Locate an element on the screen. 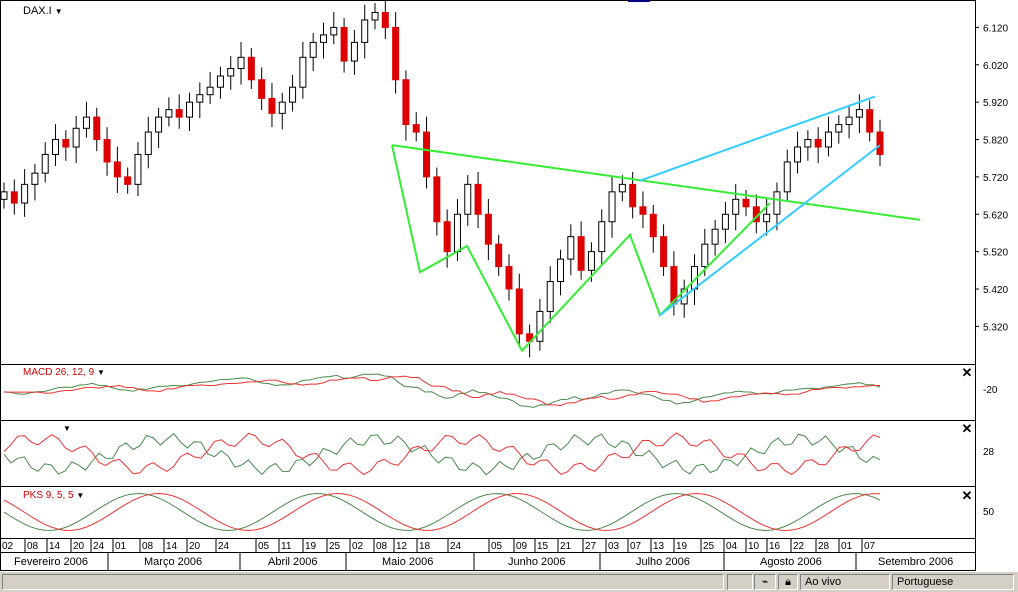 This screenshot has height=592, width=1018. day-label: 11 is located at coordinates (286, 546).